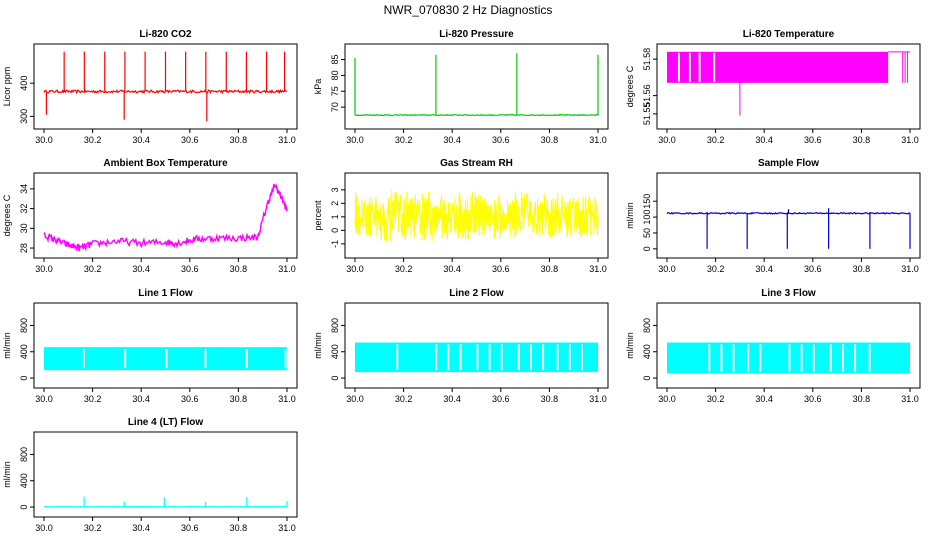 The width and height of the screenshot is (936, 540). What do you see at coordinates (318, 215) in the screenshot?
I see `y-axis-label: percent` at bounding box center [318, 215].